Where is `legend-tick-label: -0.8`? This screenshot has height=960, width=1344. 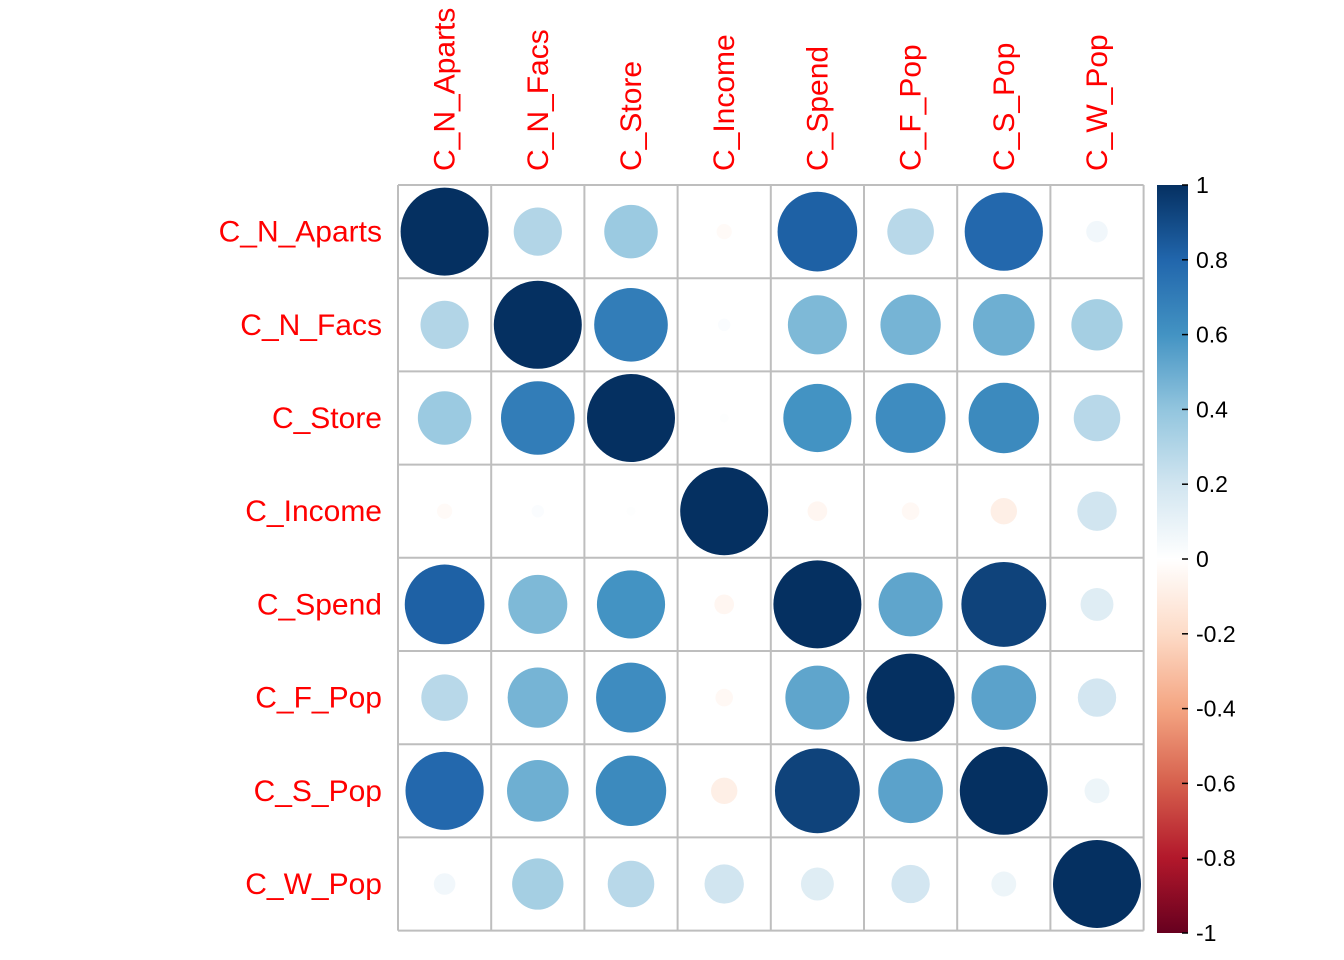 legend-tick-label: -0.8 is located at coordinates (1216, 858).